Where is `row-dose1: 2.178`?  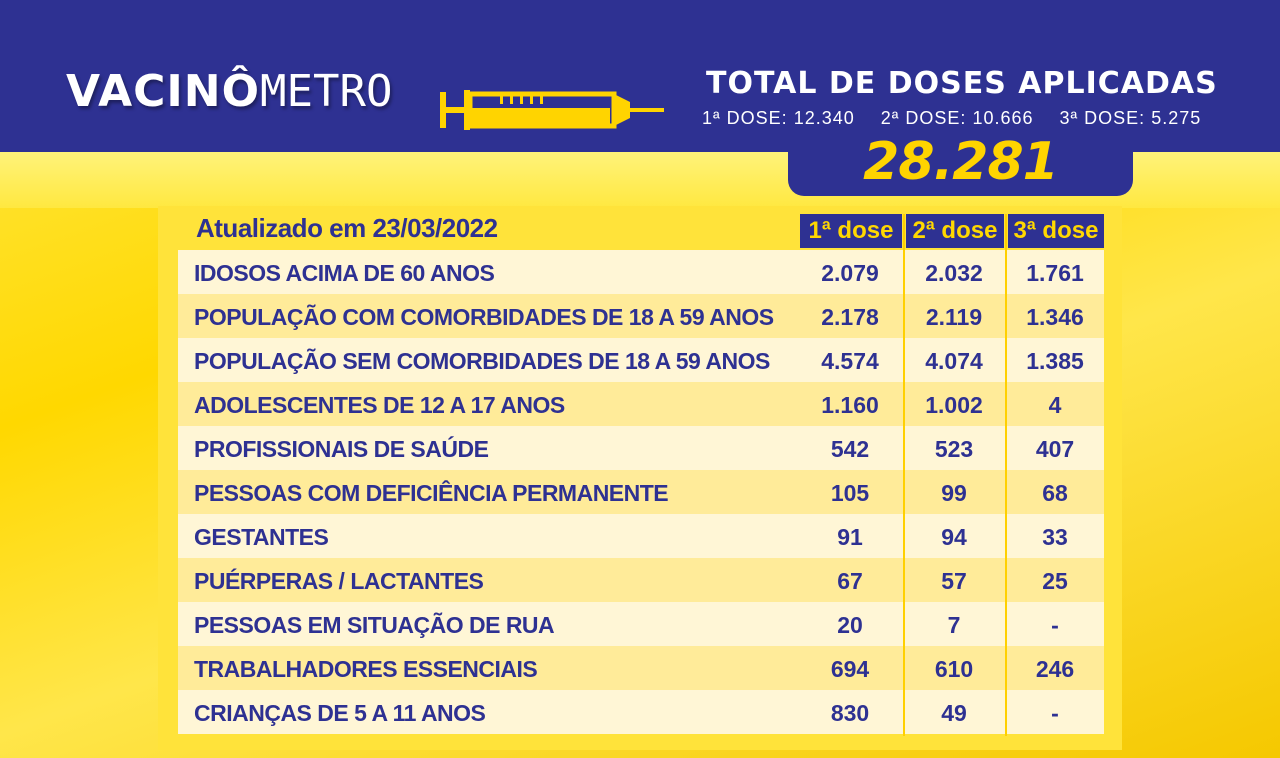
row-dose1: 2.178 is located at coordinates (850, 317).